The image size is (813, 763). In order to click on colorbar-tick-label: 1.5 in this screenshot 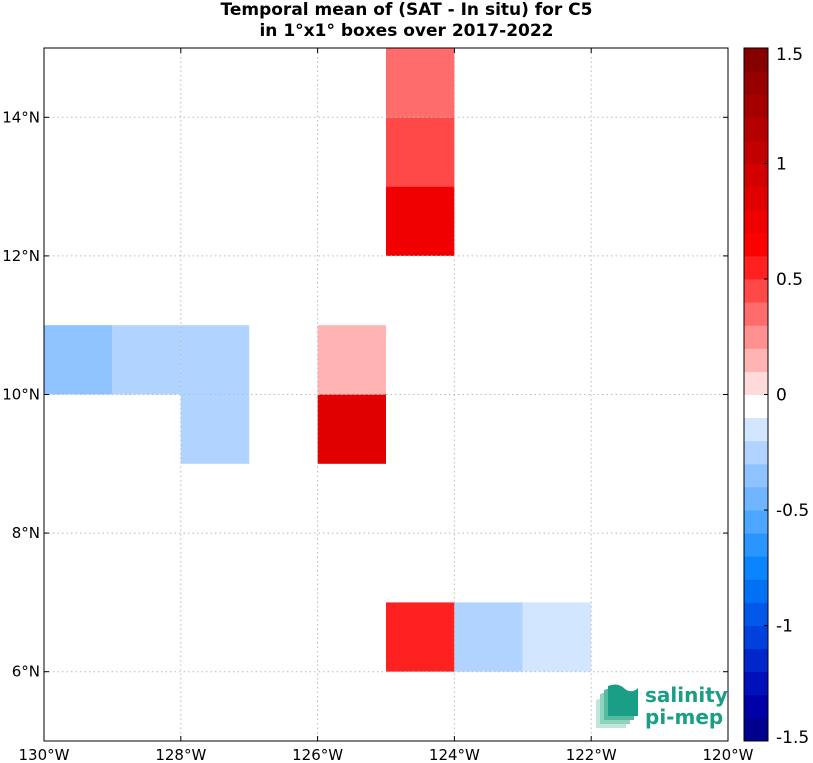, I will do `click(789, 55)`.